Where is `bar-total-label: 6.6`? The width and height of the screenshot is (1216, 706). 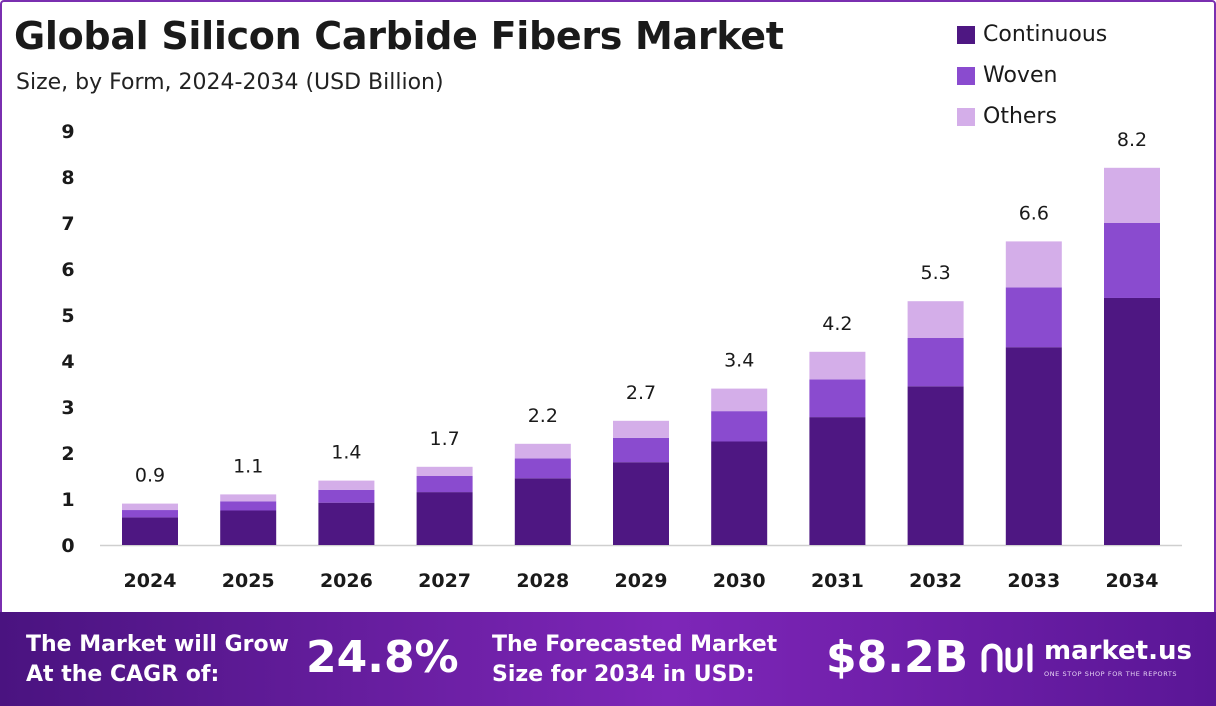
bar-total-label: 6.6 is located at coordinates (1034, 213).